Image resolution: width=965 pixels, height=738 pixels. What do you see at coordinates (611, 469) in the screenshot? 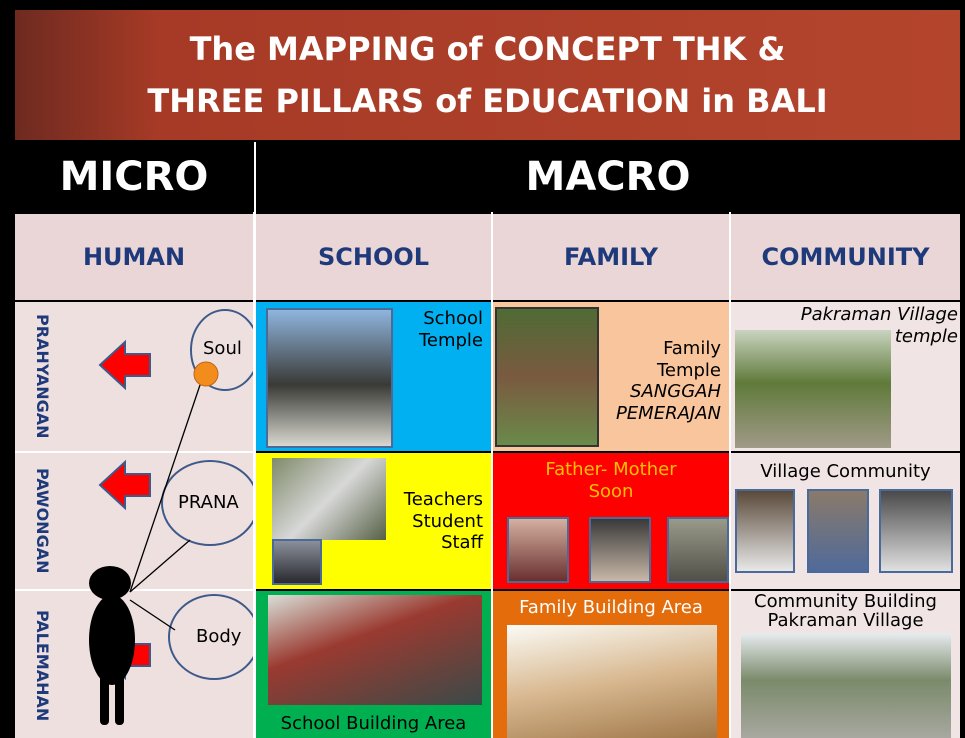
I see `text-line: Father- Mother` at bounding box center [611, 469].